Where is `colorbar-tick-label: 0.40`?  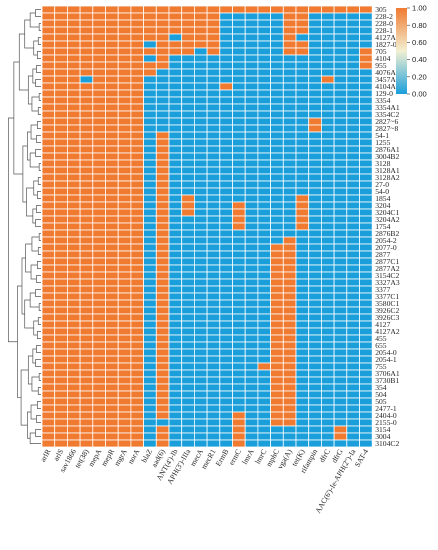
colorbar-tick-label: 0.40 is located at coordinates (419, 59).